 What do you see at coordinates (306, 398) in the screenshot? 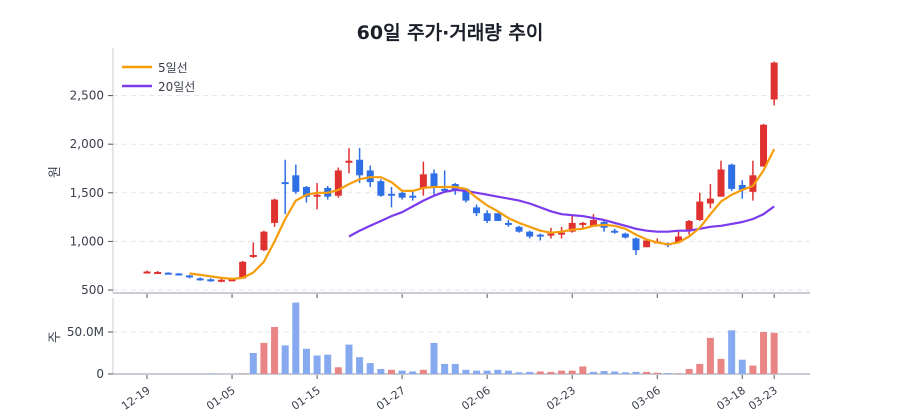
I see `x-tick-label: 01-15` at bounding box center [306, 398].